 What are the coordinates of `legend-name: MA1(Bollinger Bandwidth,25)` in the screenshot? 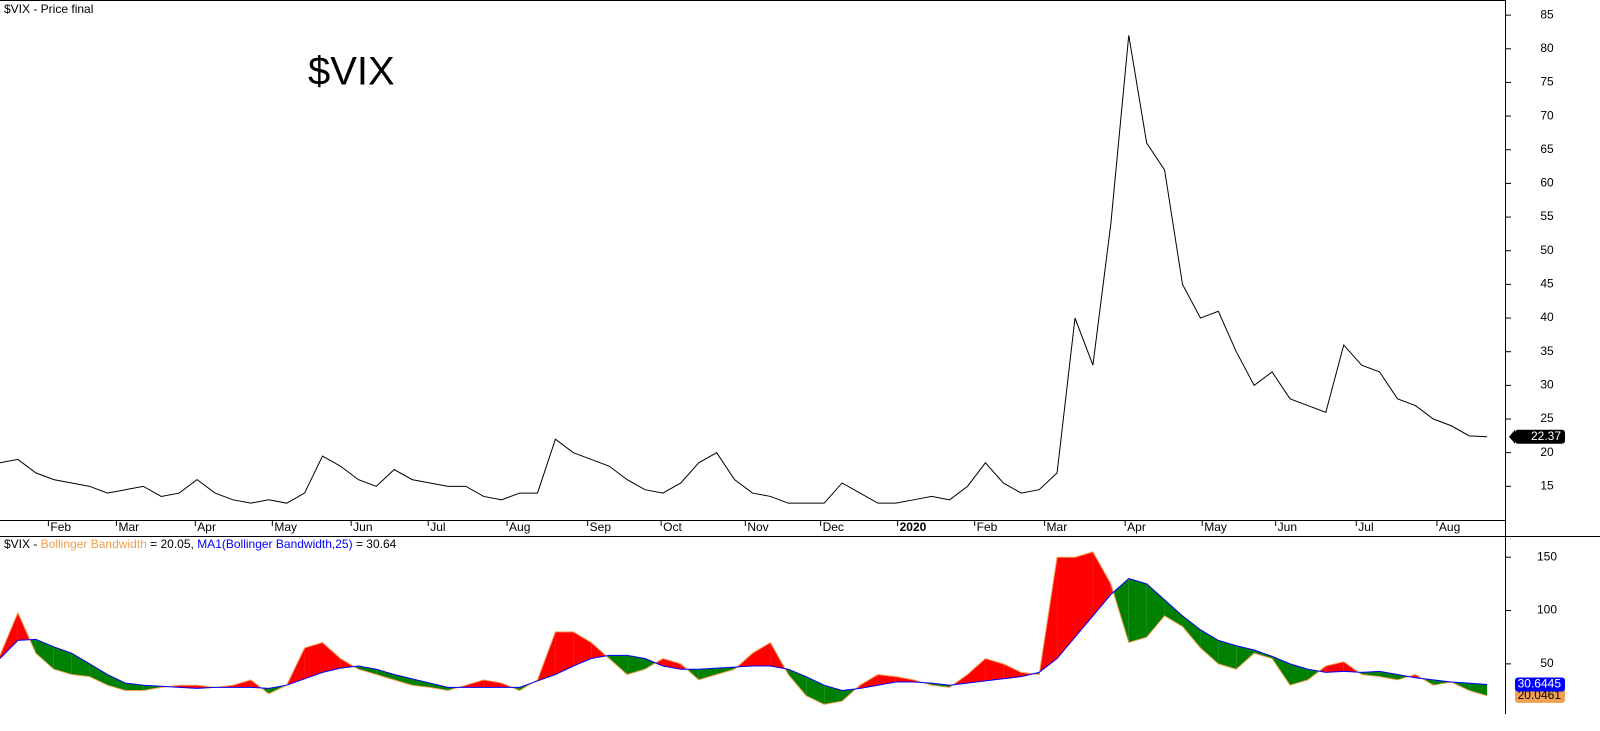 It's located at (274, 544).